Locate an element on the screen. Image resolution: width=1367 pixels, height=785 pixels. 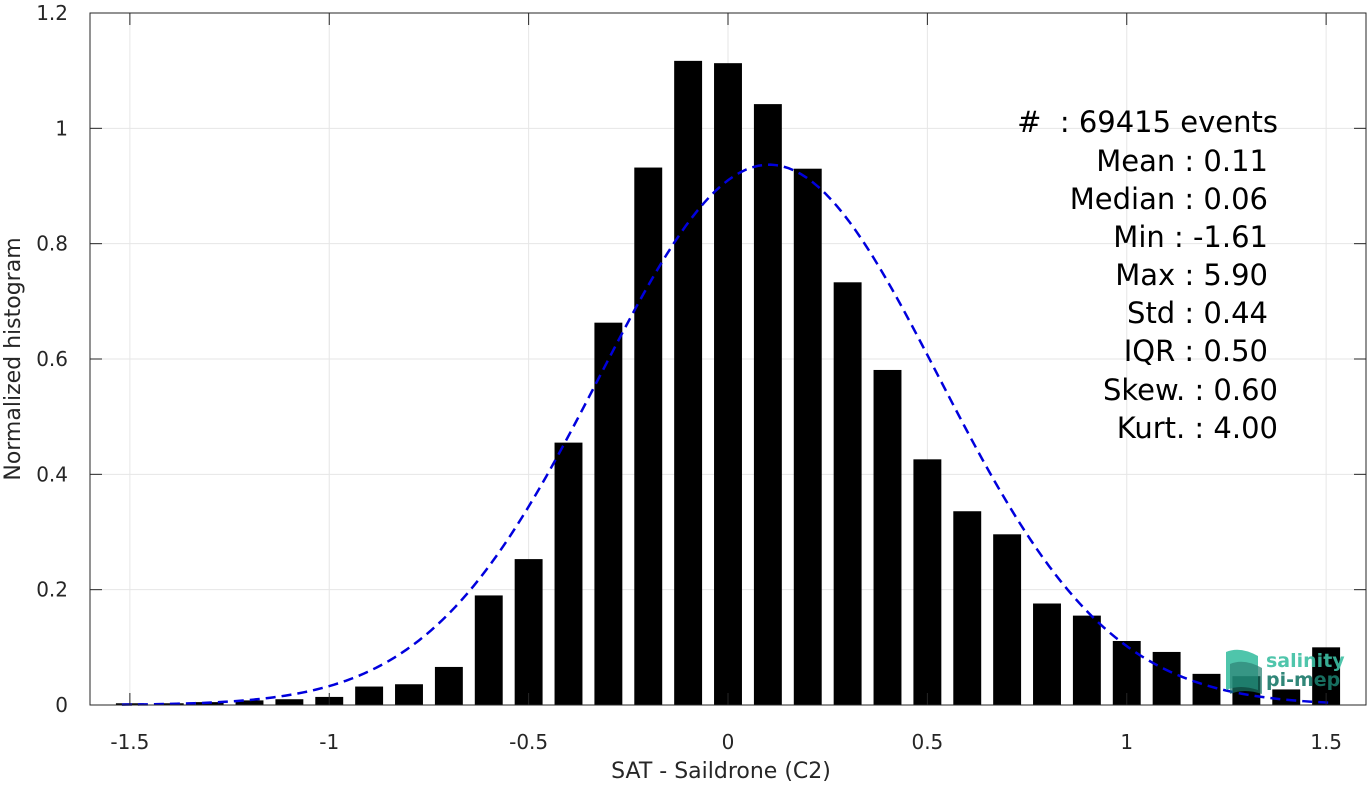
x-tick-label: -1 is located at coordinates (329, 742).